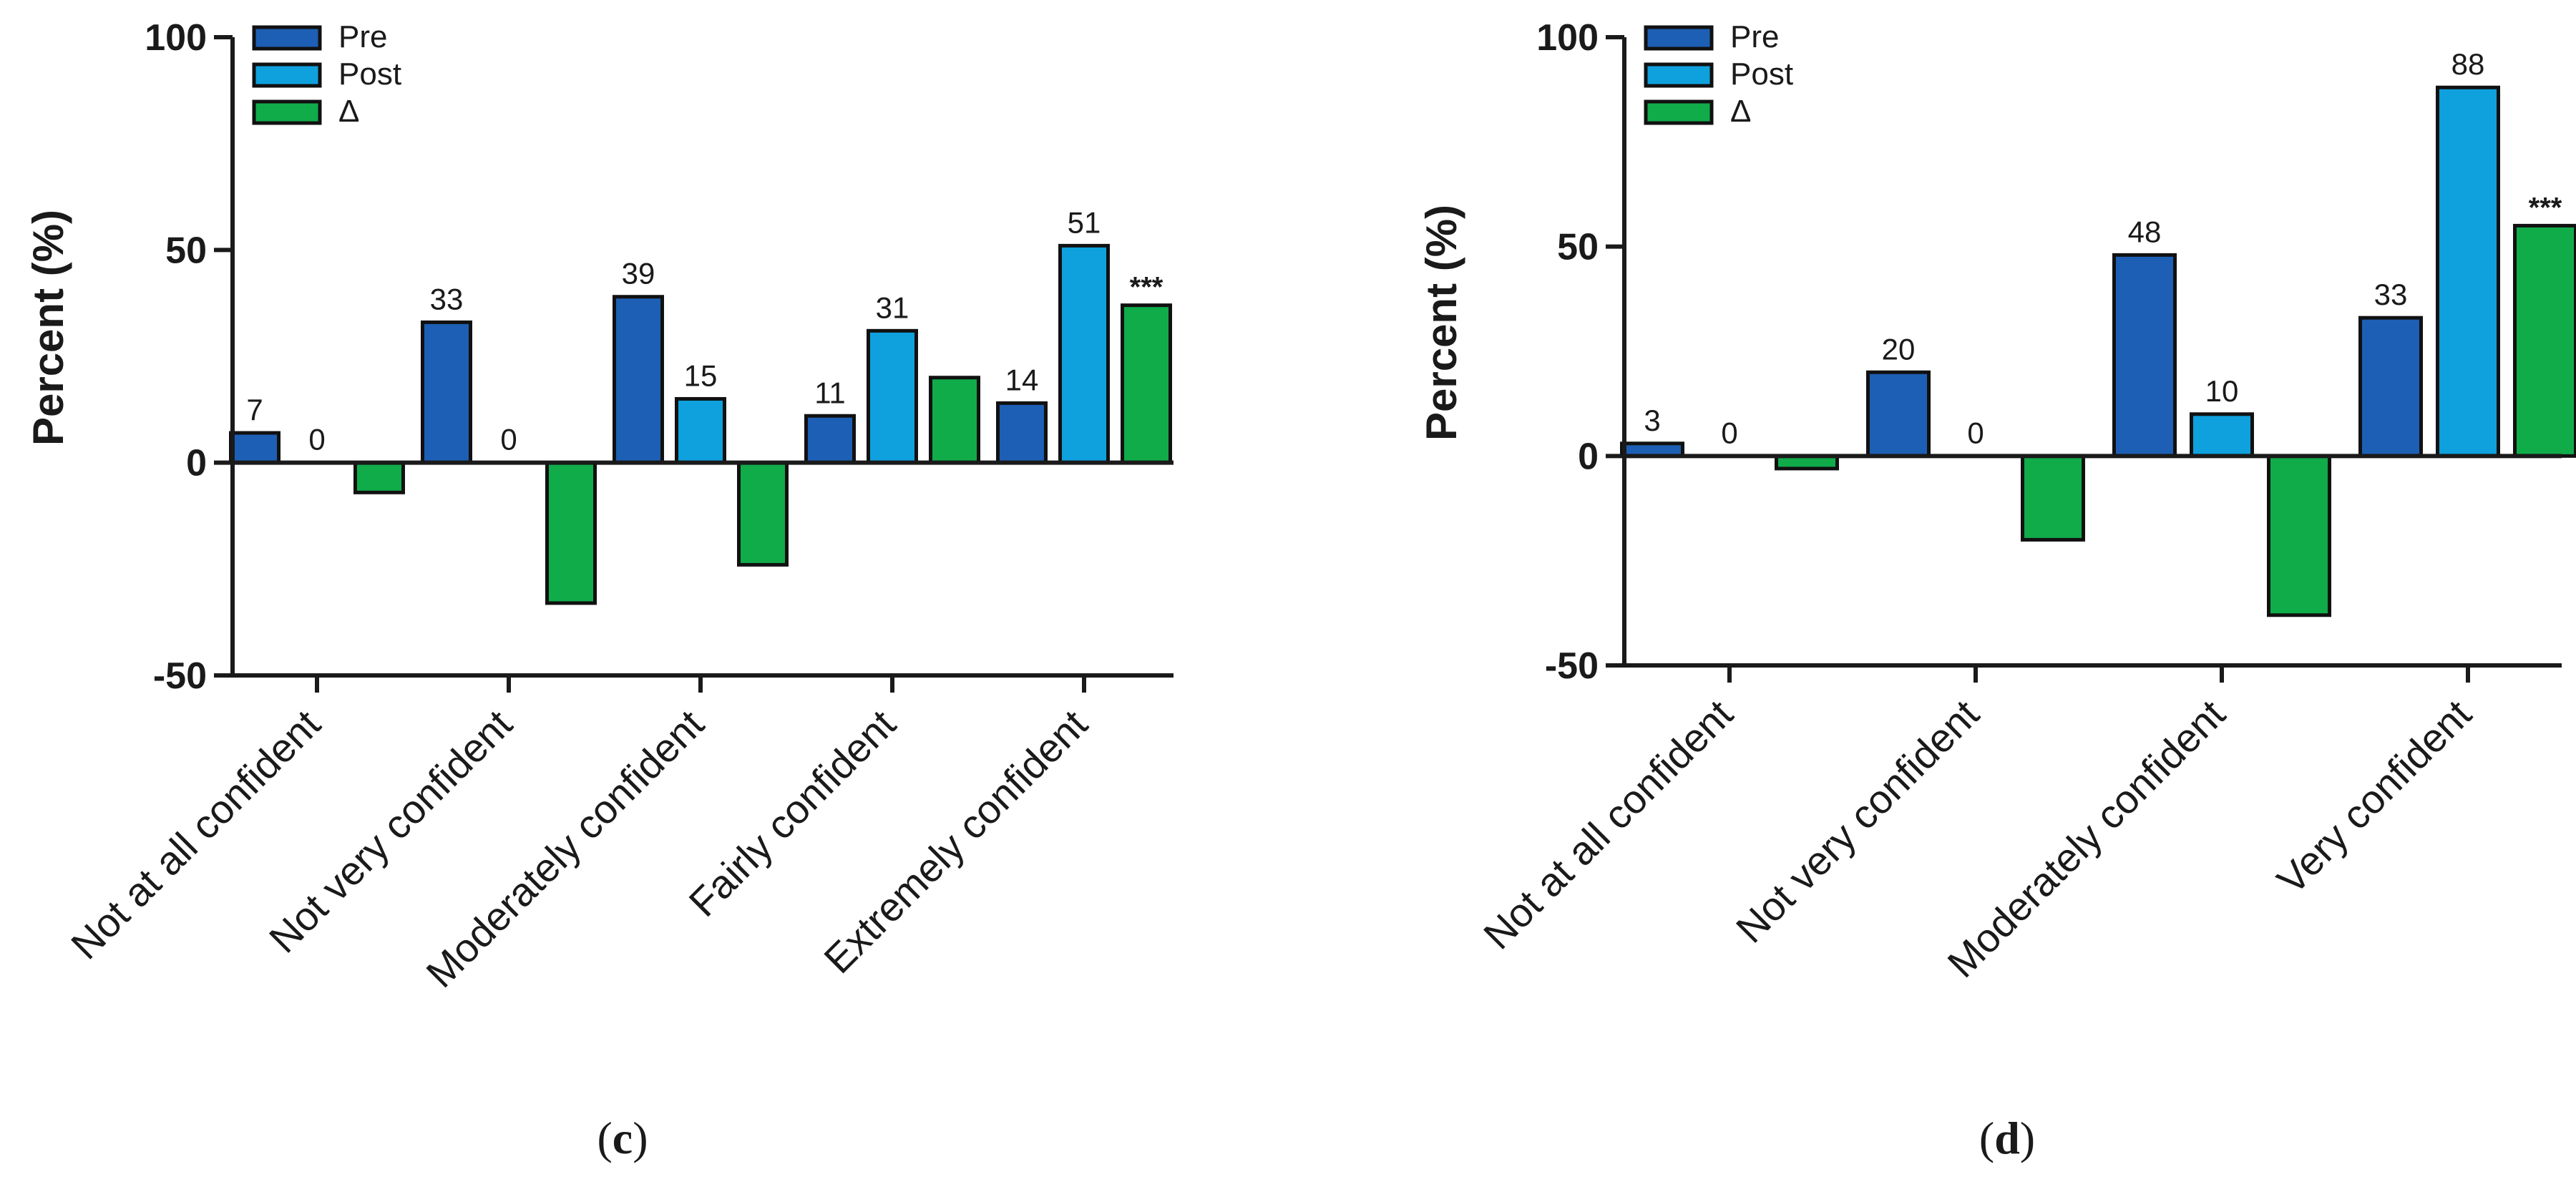 The height and width of the screenshot is (1192, 2576). I want to click on data-label: 31, so click(892, 307).